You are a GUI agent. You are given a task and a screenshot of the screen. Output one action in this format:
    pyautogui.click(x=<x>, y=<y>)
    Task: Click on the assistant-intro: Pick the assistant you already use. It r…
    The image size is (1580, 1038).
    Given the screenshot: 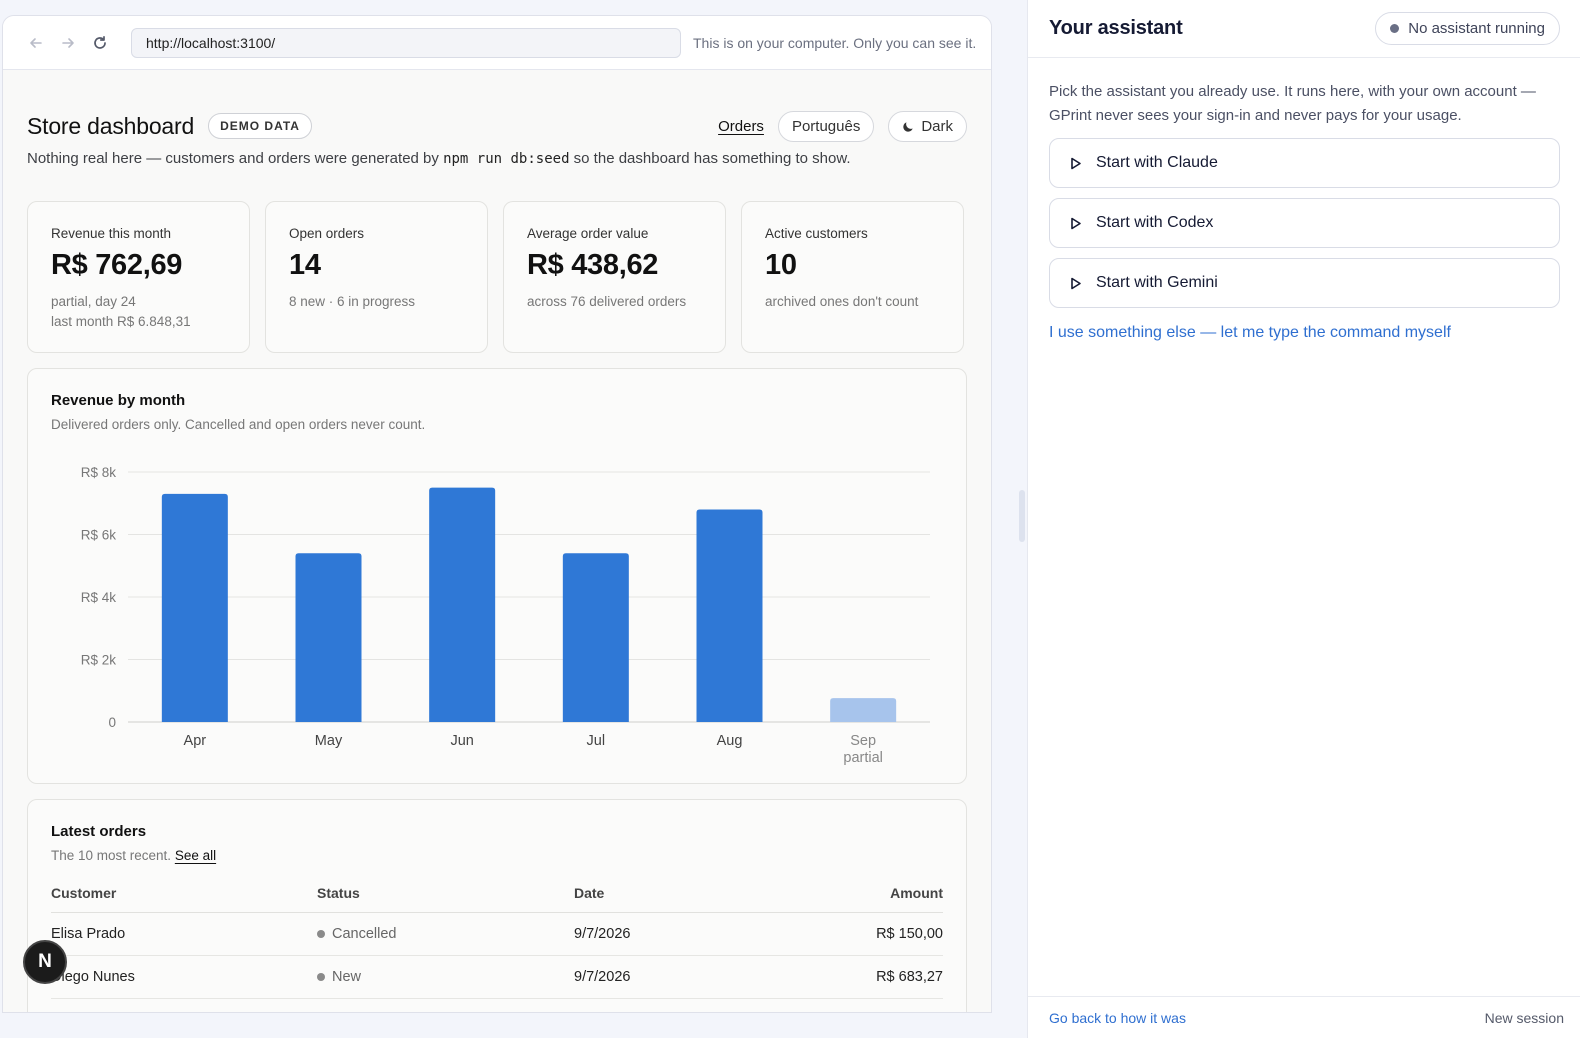 What is the action you would take?
    pyautogui.click(x=1292, y=103)
    